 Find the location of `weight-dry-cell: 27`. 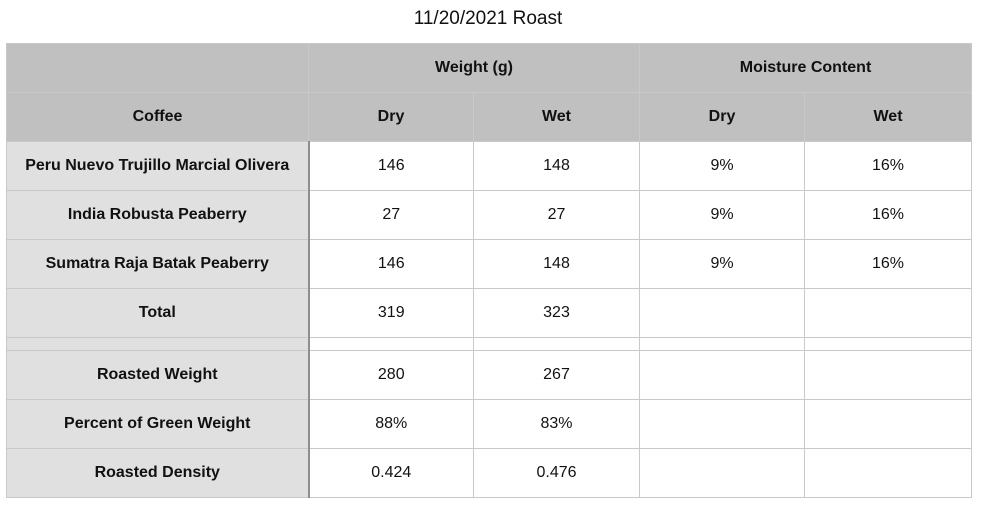

weight-dry-cell: 27 is located at coordinates (390, 215).